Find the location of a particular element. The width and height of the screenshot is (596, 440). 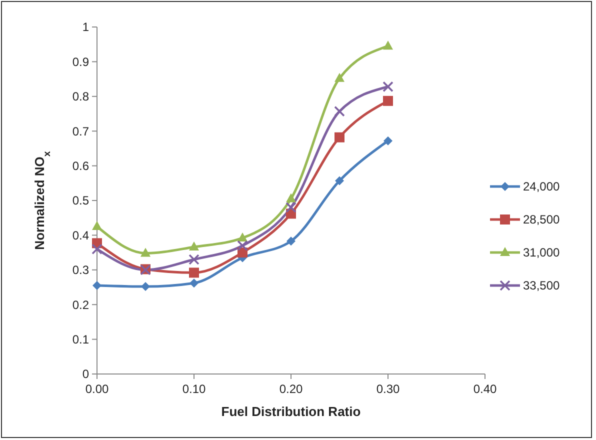

y-tick-label: 0.1 is located at coordinates (81, 339).